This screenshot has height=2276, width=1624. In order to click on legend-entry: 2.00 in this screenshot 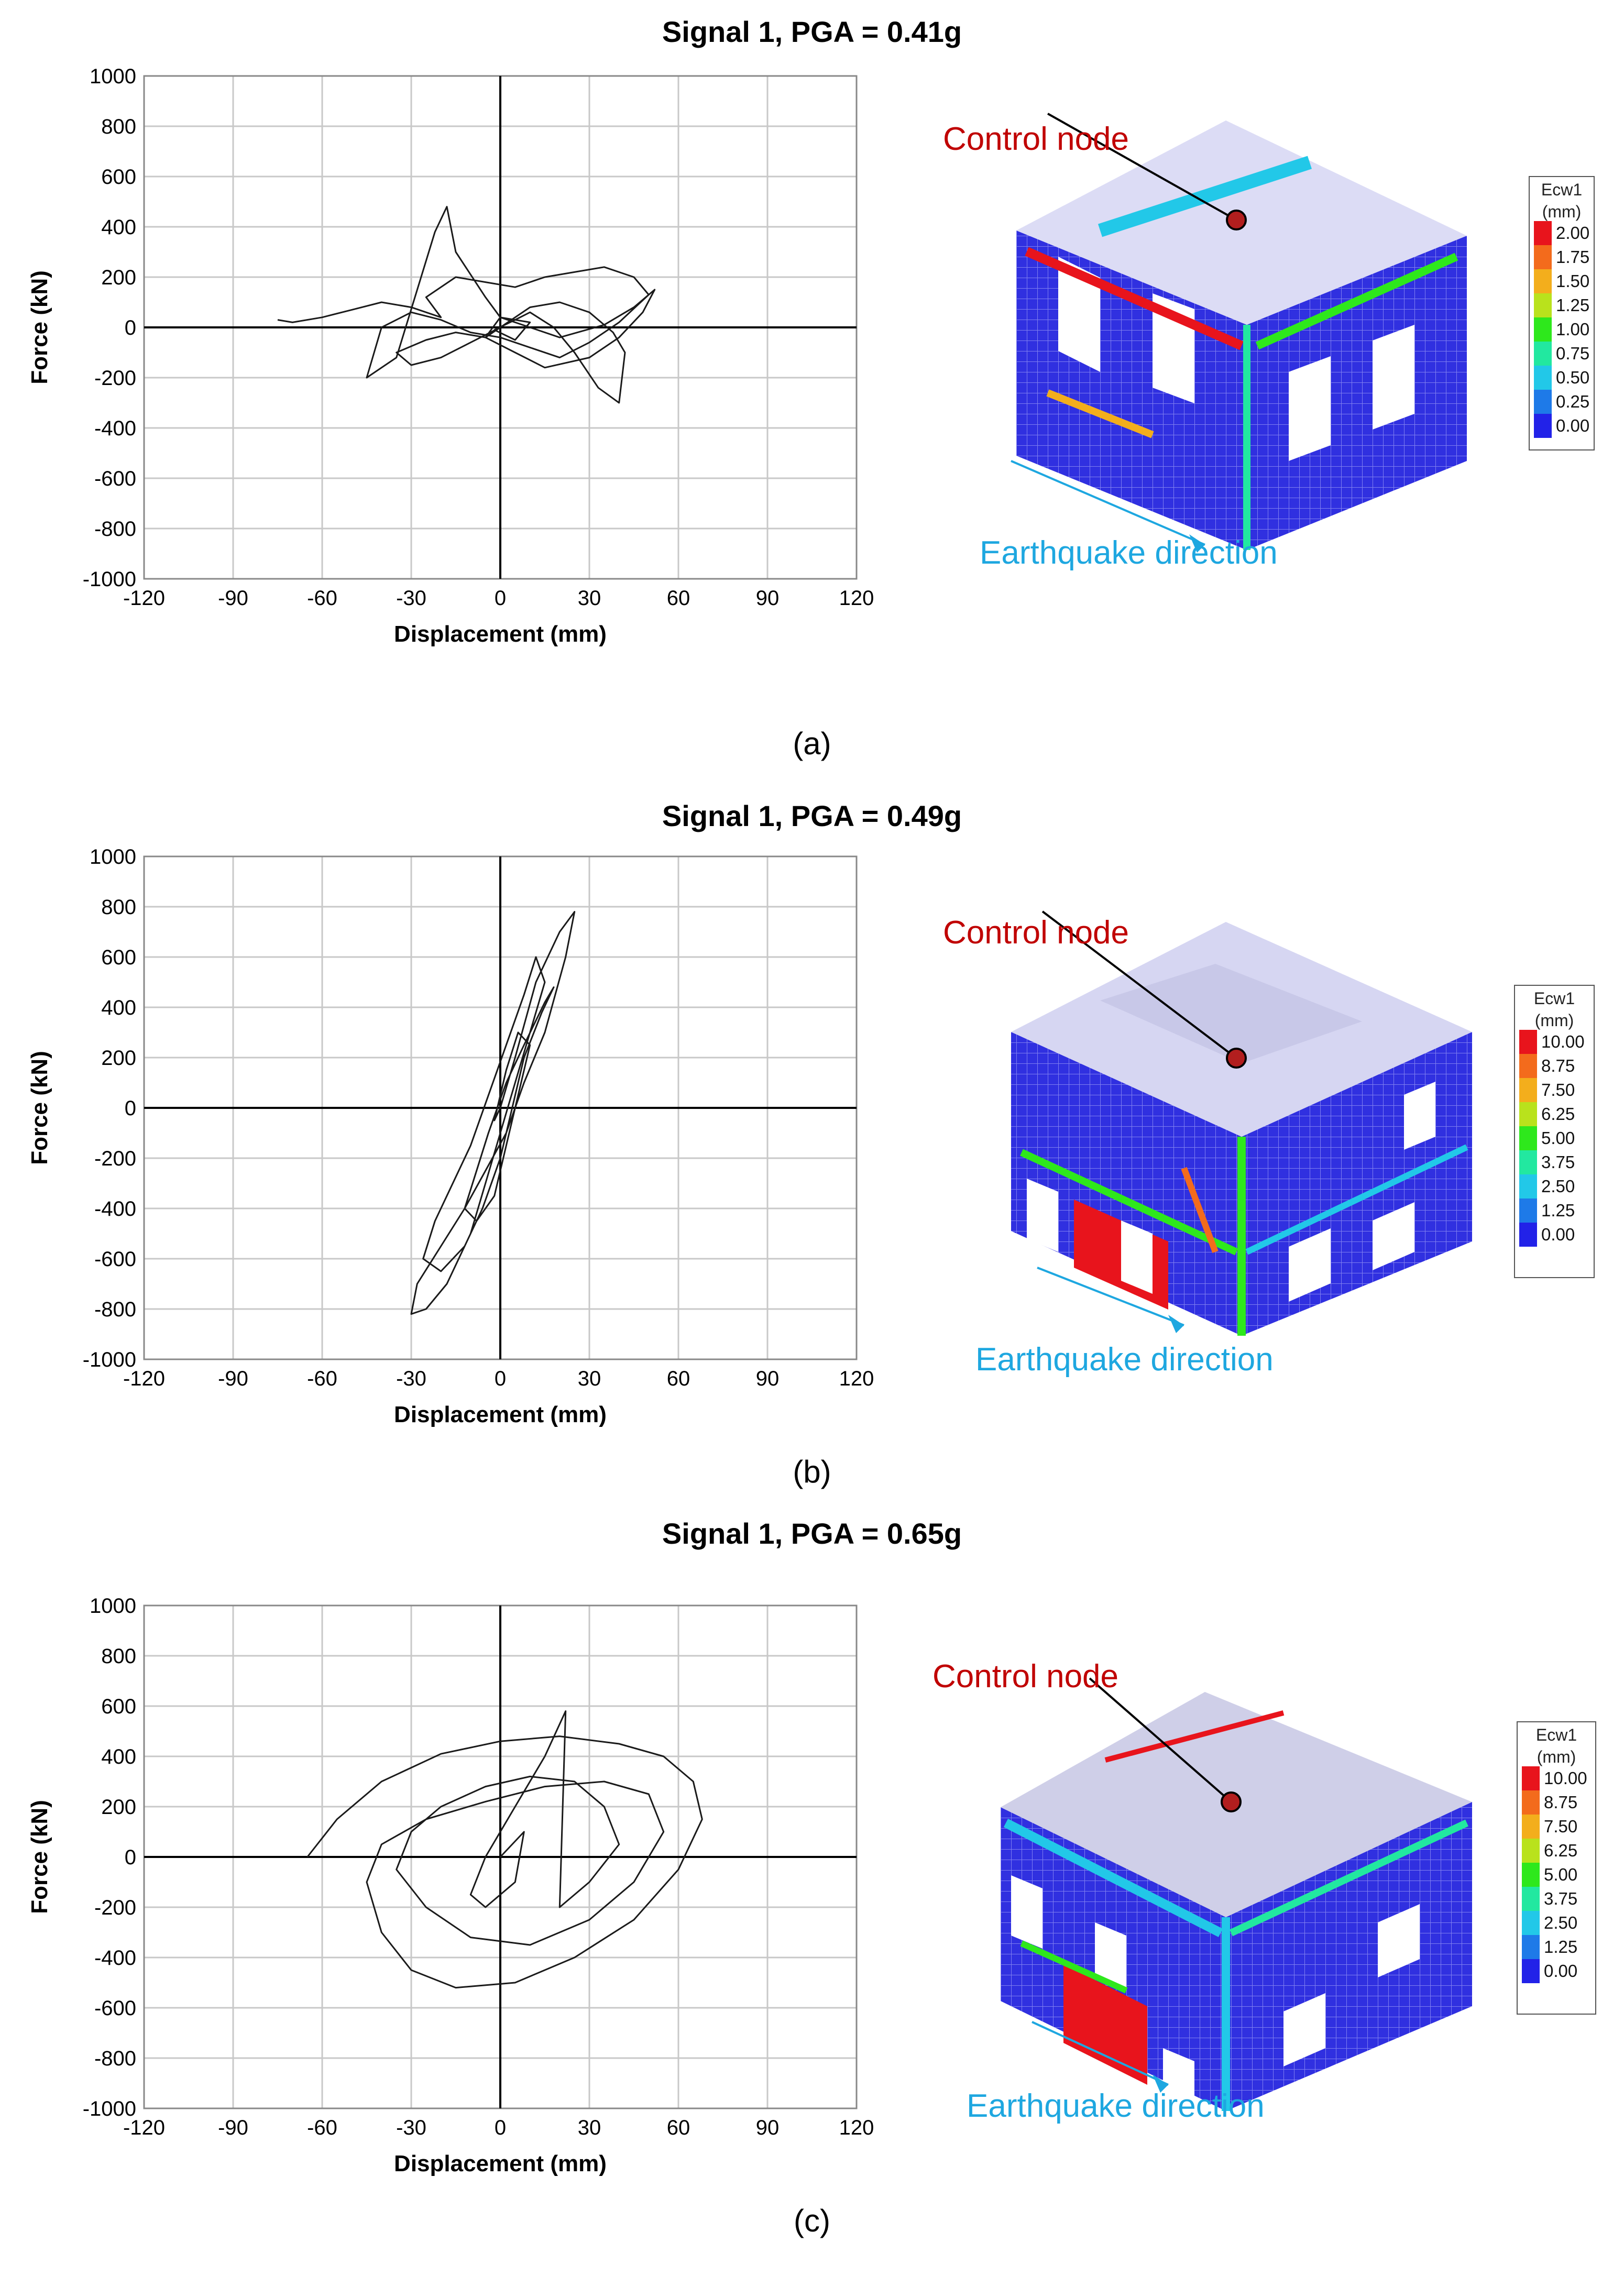, I will do `click(1562, 233)`.